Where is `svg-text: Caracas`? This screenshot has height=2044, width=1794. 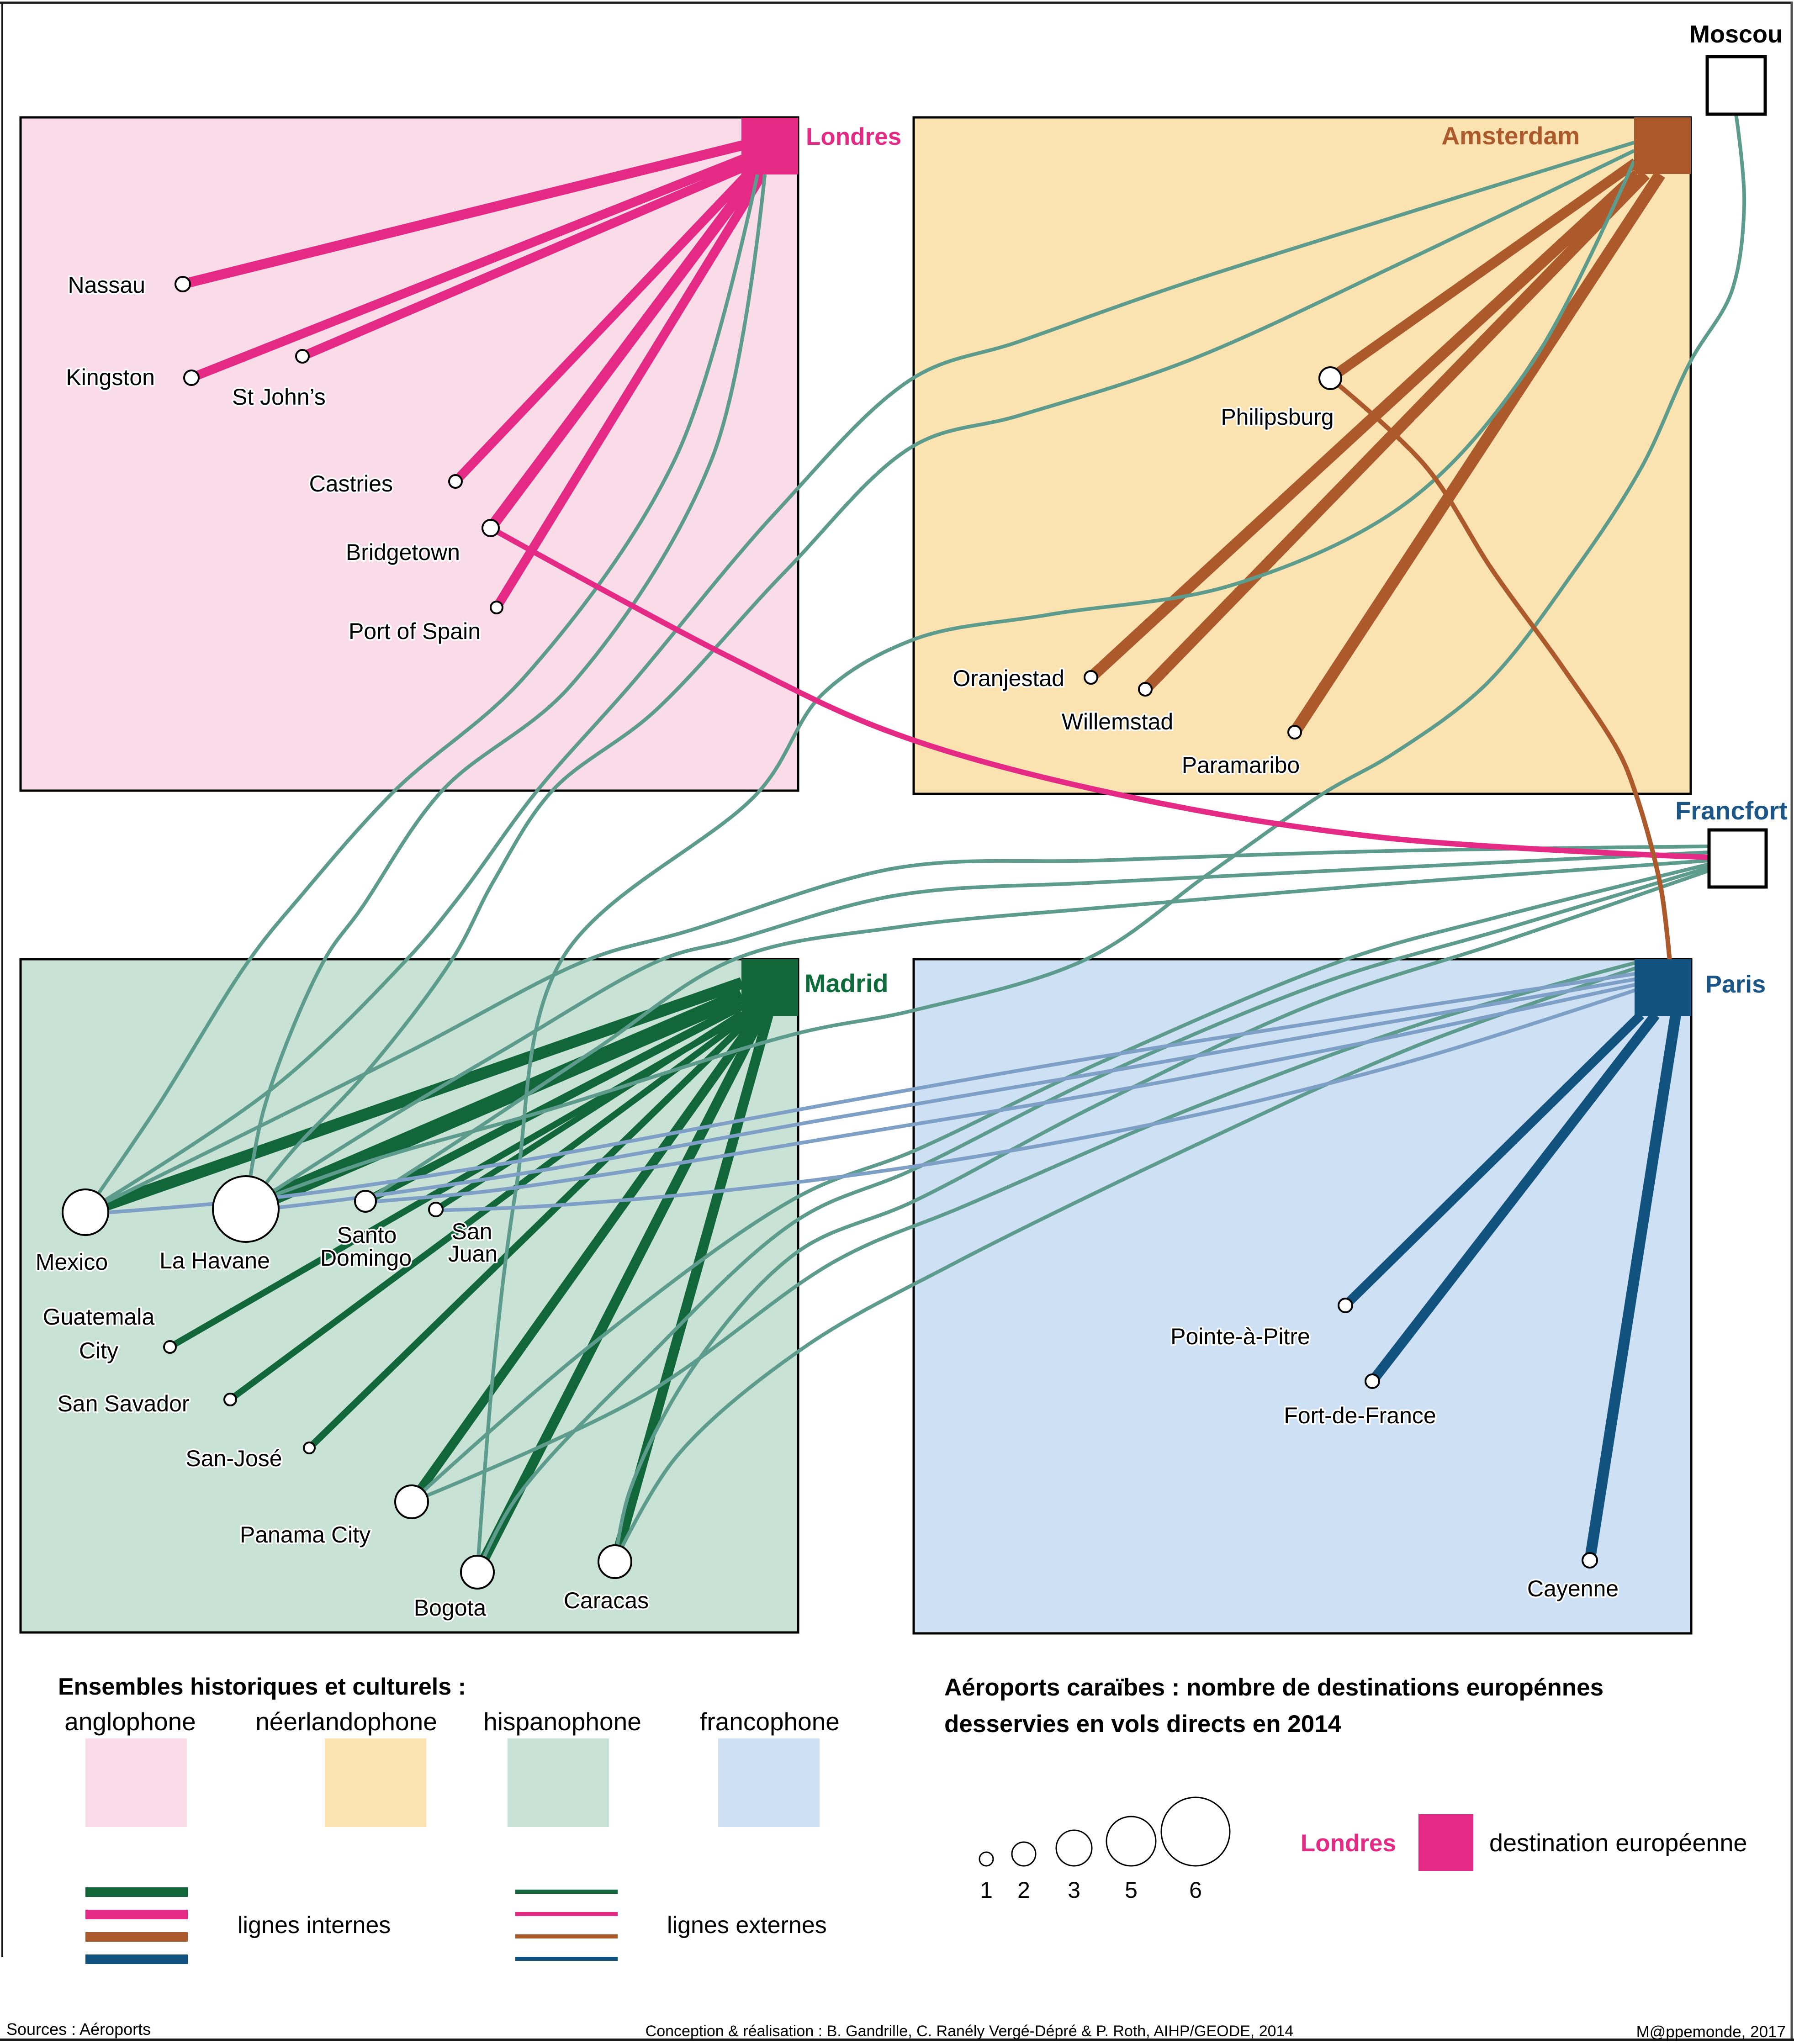 svg-text: Caracas is located at coordinates (606, 1600).